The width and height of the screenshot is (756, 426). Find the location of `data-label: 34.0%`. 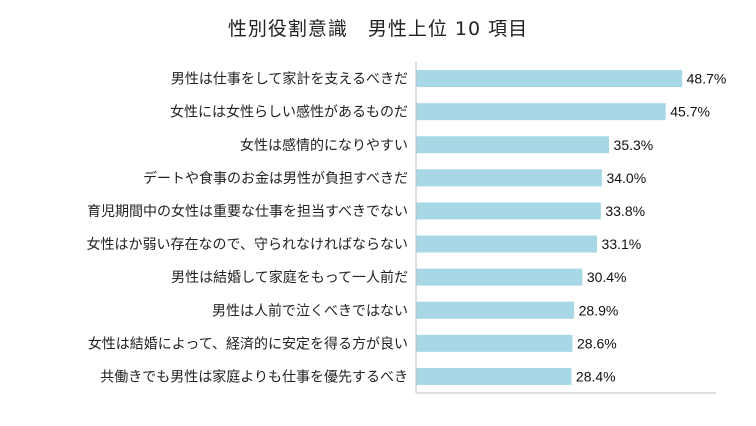

data-label: 34.0% is located at coordinates (626, 178).